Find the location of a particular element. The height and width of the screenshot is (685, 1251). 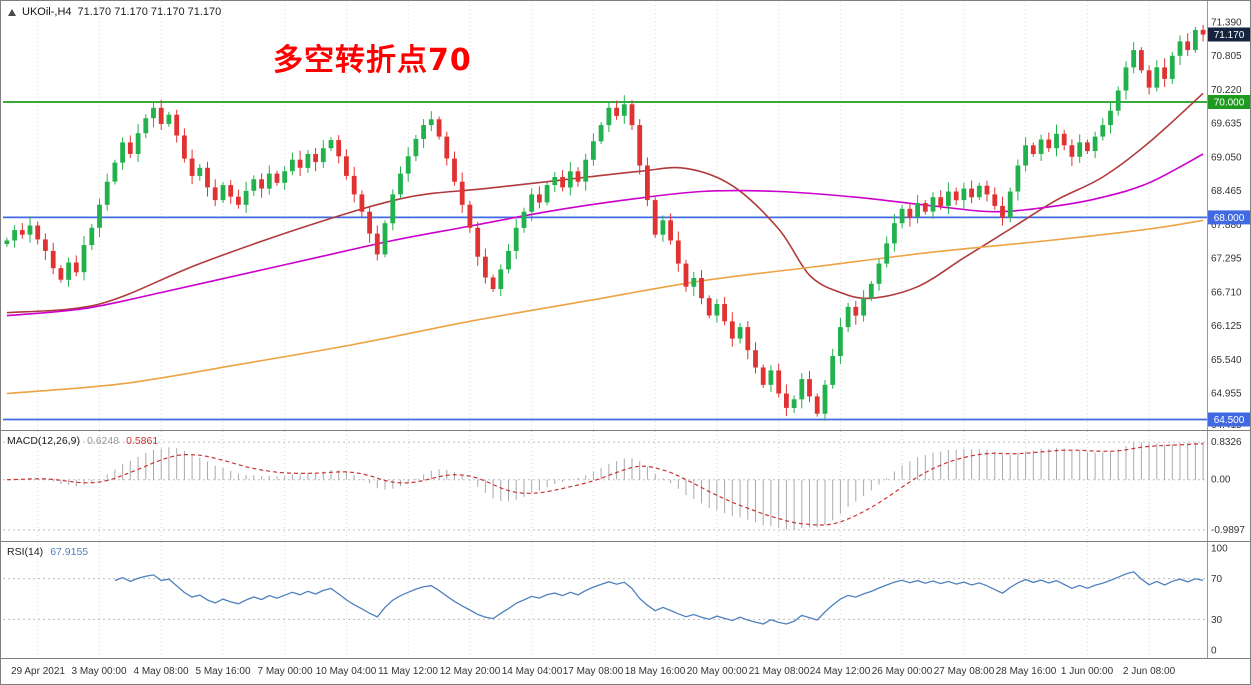

time-axis-label: 17 May 08:00 is located at coordinates (593, 671).